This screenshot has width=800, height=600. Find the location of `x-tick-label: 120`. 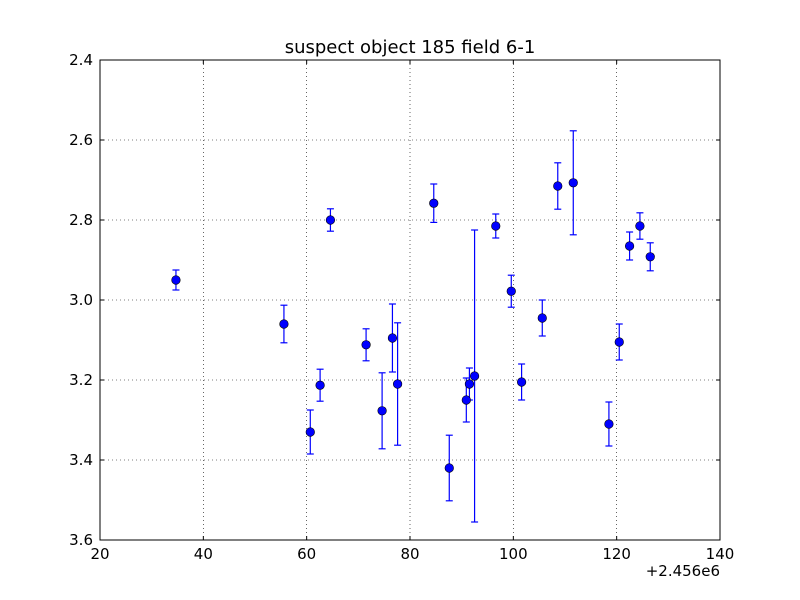

x-tick-label: 120 is located at coordinates (616, 554).